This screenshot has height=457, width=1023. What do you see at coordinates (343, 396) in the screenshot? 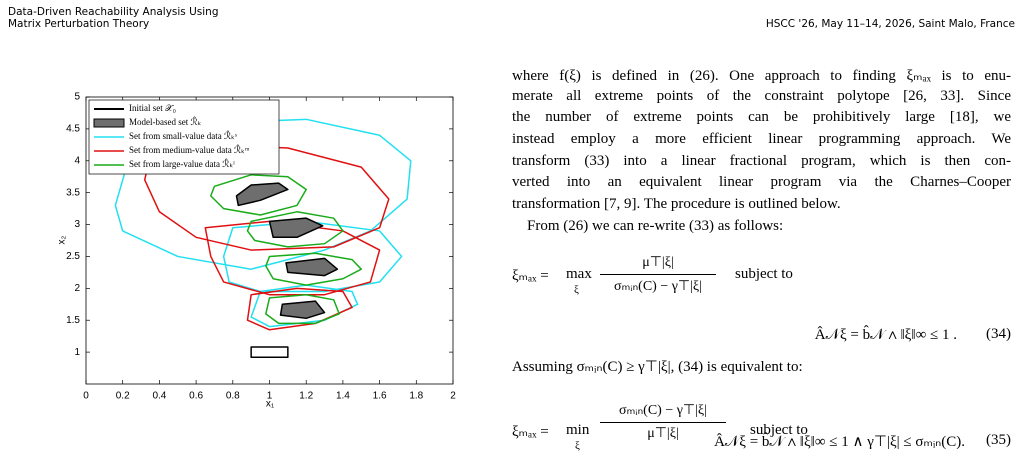
I see `x-tick-label: 1.4` at bounding box center [343, 396].